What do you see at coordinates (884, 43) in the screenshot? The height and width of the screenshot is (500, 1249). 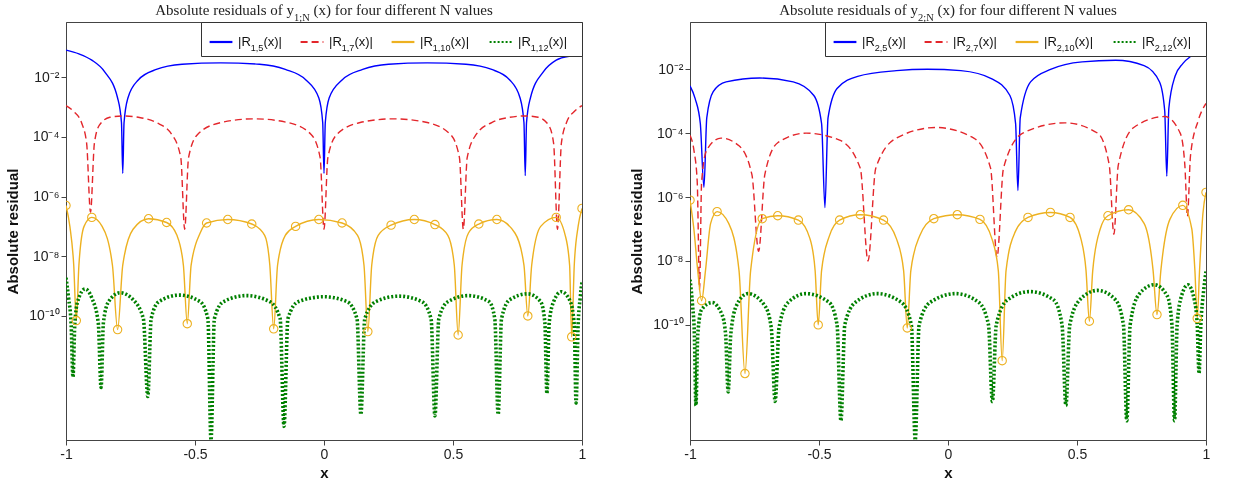 I see `legend-label: |R$_{2,5}$(x)|` at bounding box center [884, 43].